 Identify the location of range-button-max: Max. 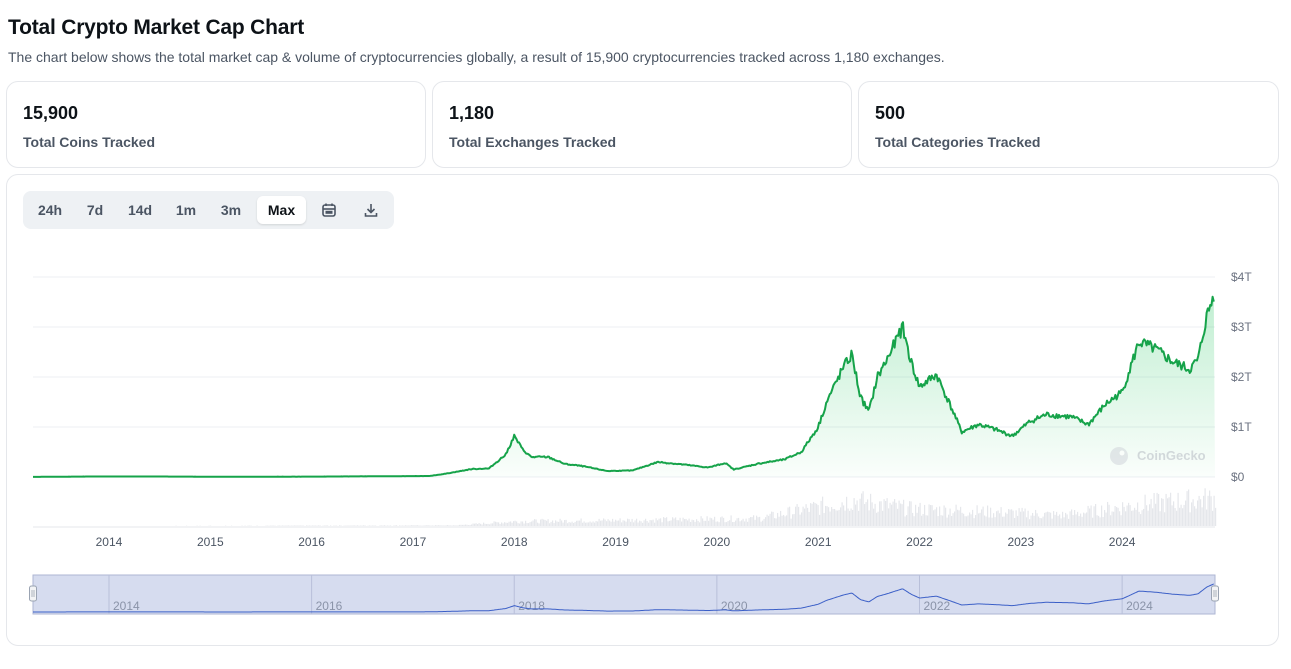
(281, 210).